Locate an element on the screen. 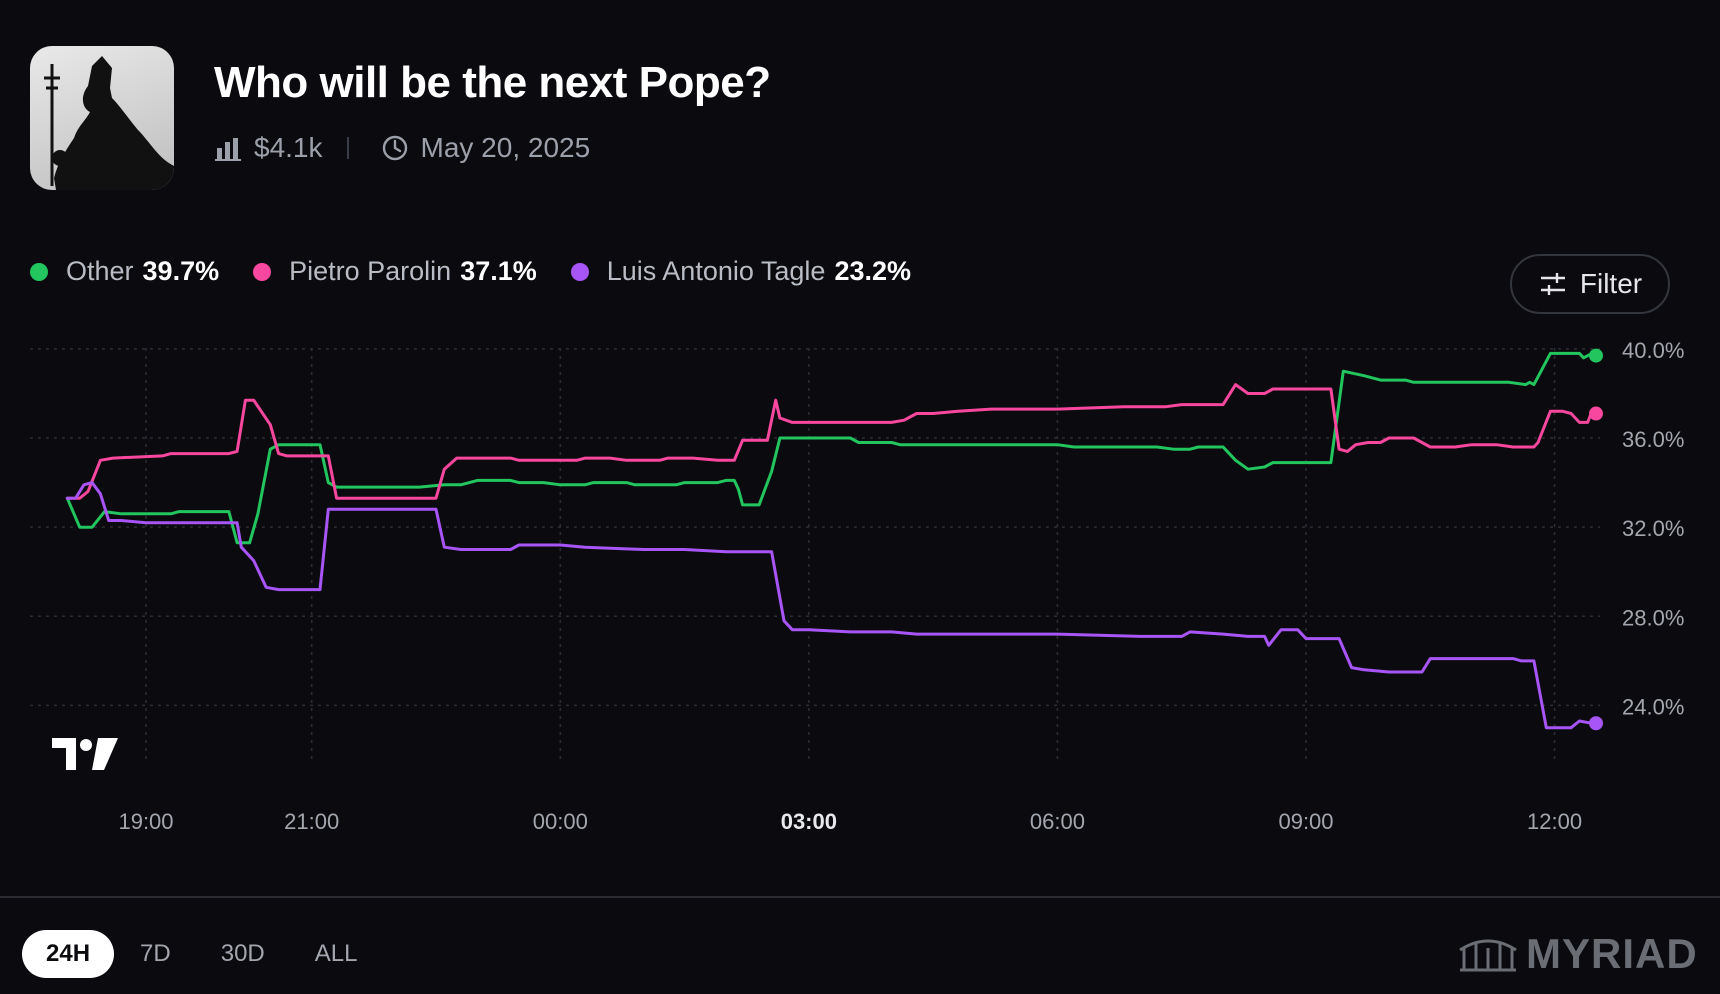  y-axis: 24.0% 28.0% 32.0% 36.0% 40.0% is located at coordinates (1653, 529).